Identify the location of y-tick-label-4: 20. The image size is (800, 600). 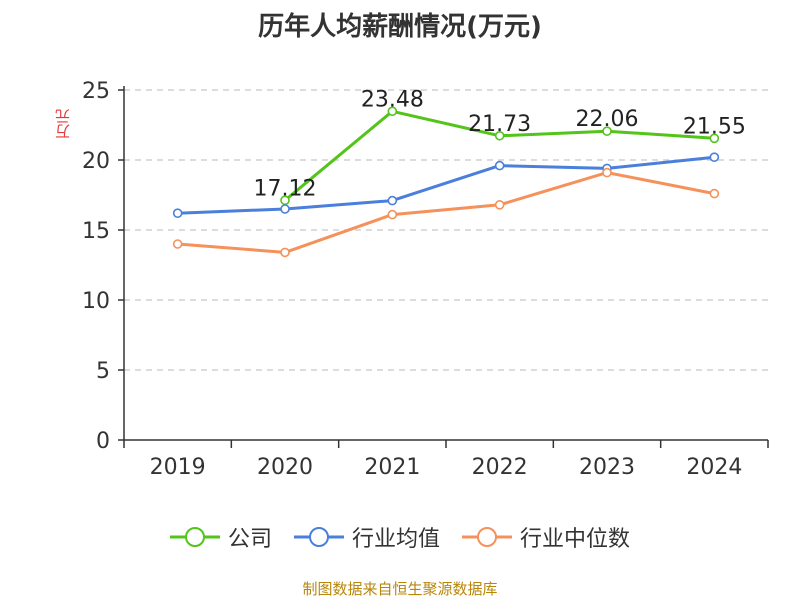
(96, 161).